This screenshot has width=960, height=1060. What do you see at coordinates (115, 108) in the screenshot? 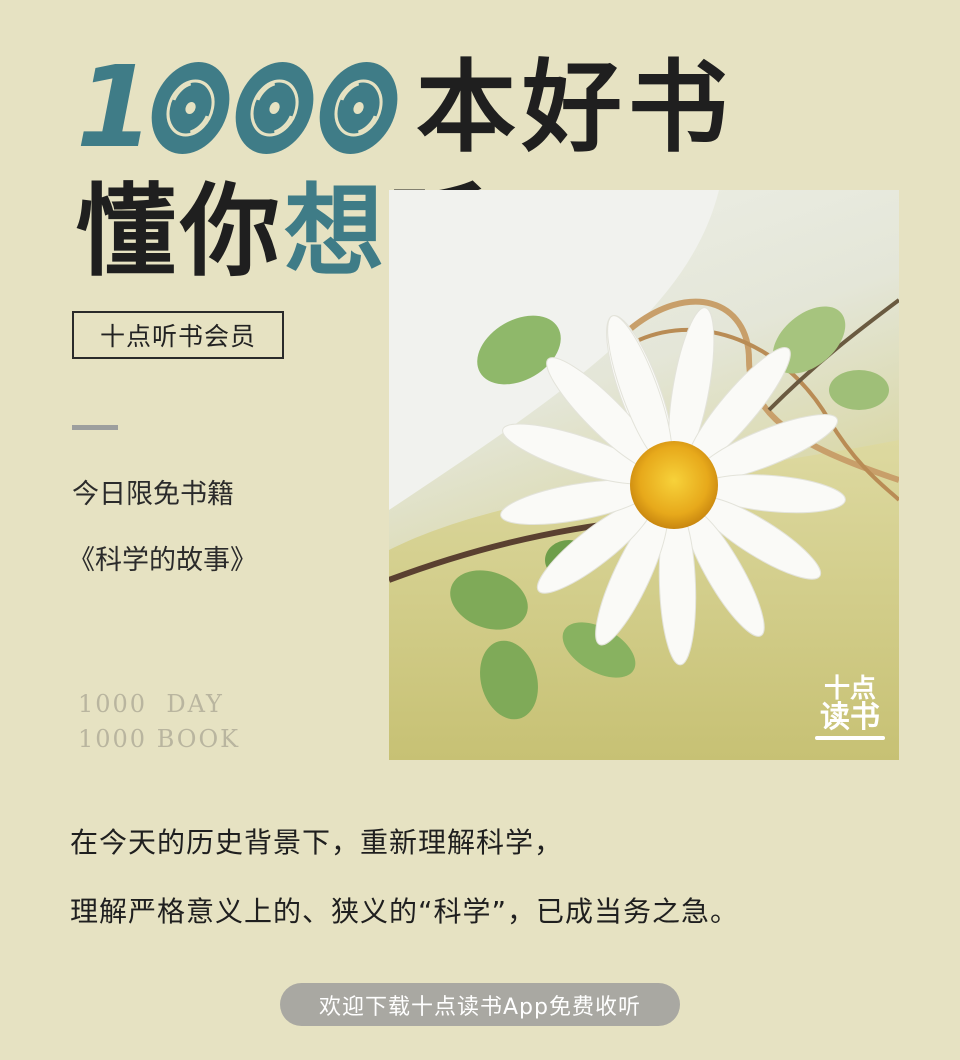
I see `headline-digit-one: 1` at bounding box center [115, 108].